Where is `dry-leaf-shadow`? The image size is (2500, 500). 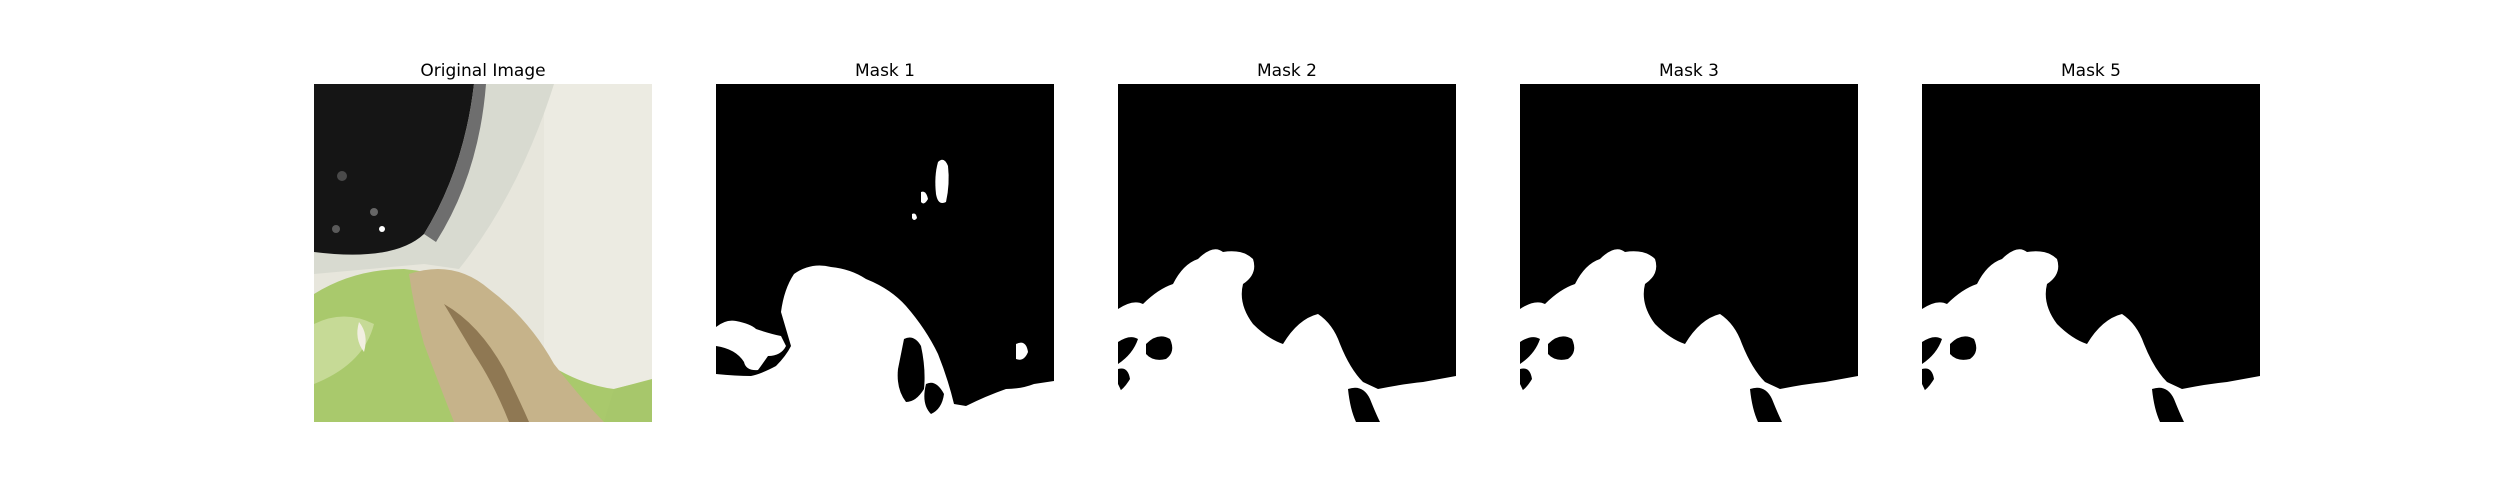 dry-leaf-shadow is located at coordinates (486, 363).